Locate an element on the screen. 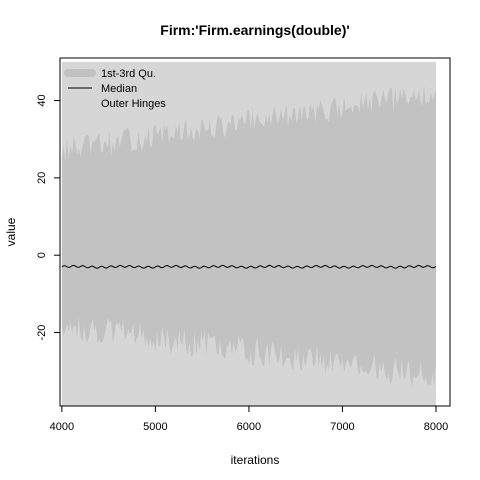 This screenshot has width=480, height=480. y-axis-tick-label: 40 is located at coordinates (42, 100).